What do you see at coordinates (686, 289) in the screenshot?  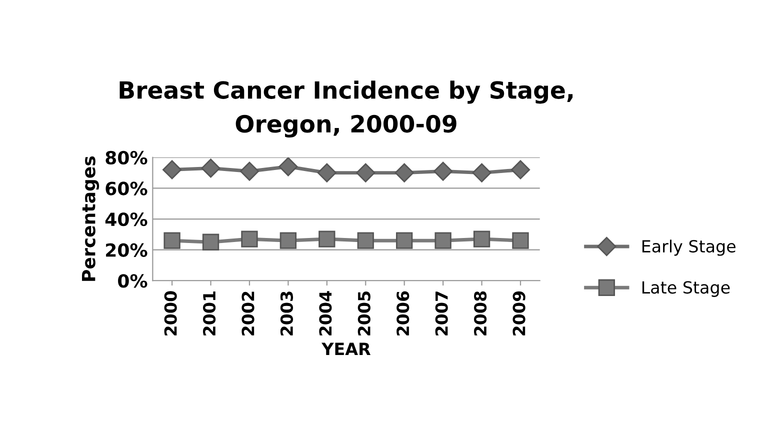 I see `legend-label: Late Stage` at bounding box center [686, 289].